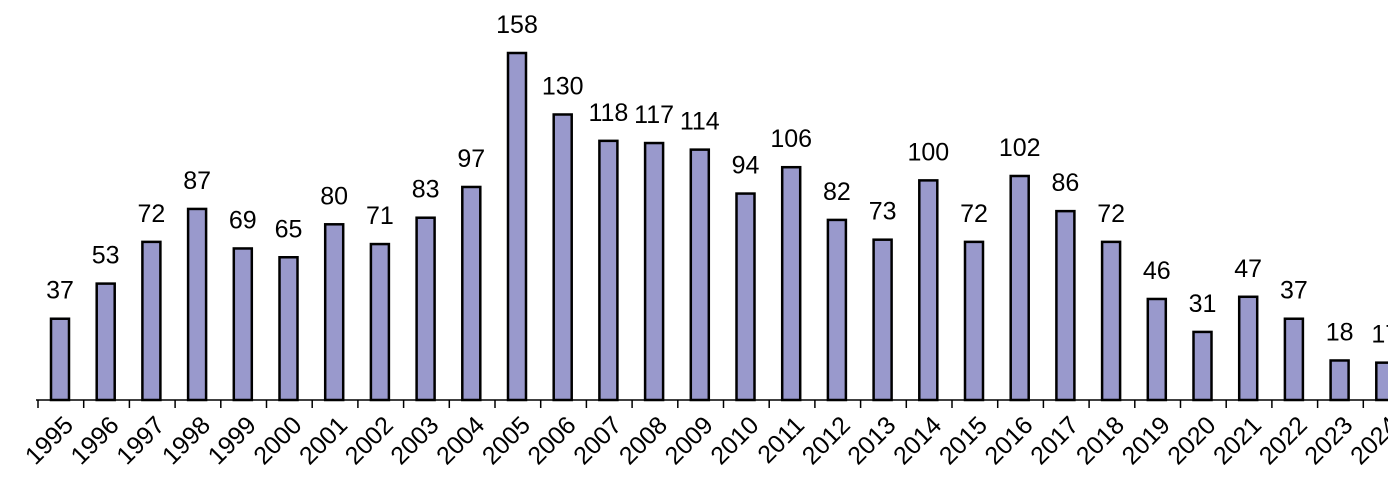  I want to click on bar-2015, so click(974, 321).